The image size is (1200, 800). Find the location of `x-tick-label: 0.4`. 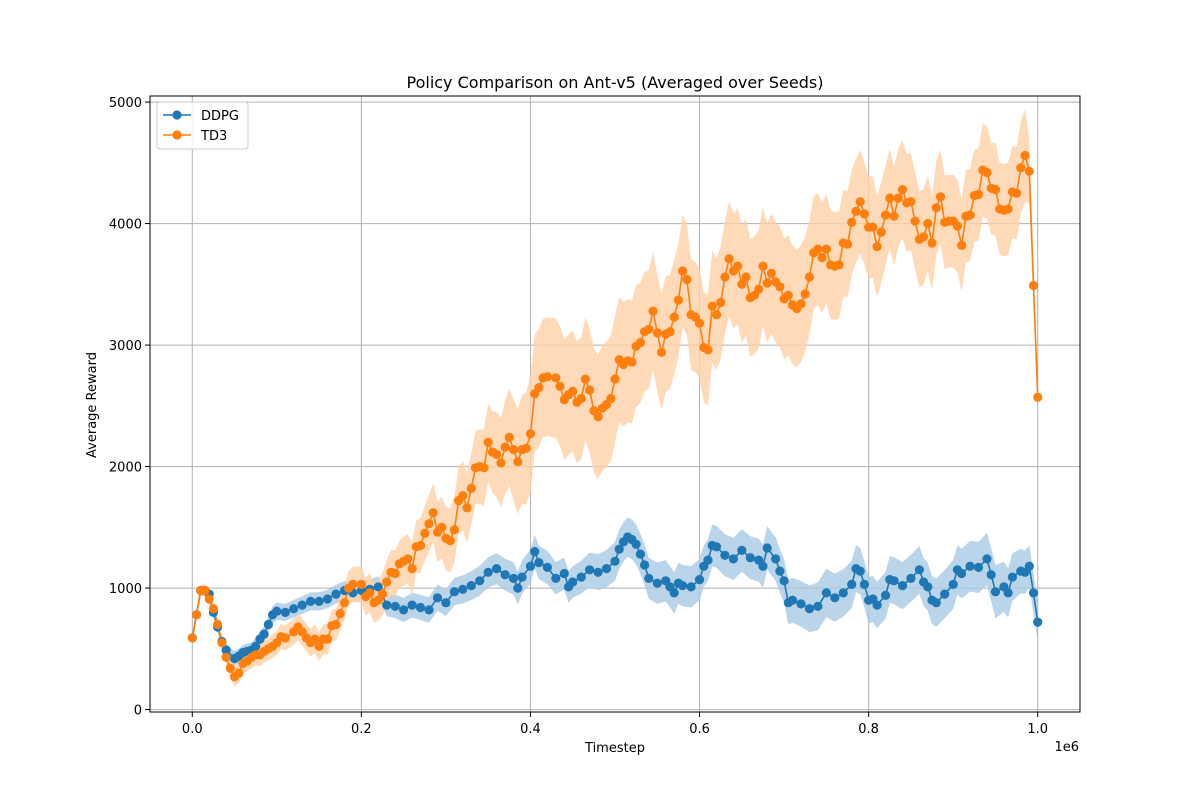

x-tick-label: 0.4 is located at coordinates (530, 729).